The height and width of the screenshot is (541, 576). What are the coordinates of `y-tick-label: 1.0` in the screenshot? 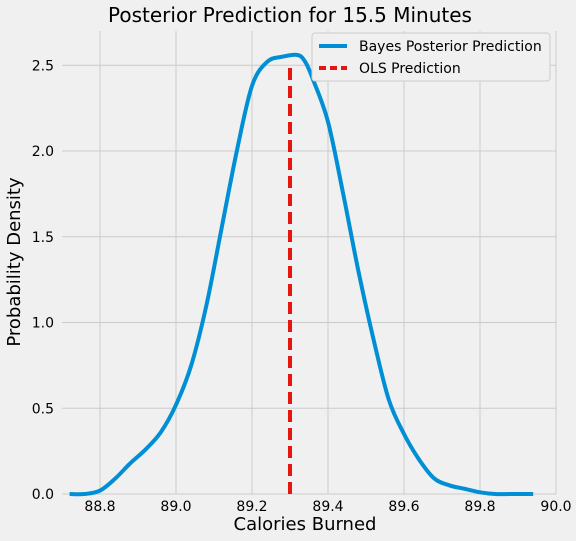 It's located at (43, 324).